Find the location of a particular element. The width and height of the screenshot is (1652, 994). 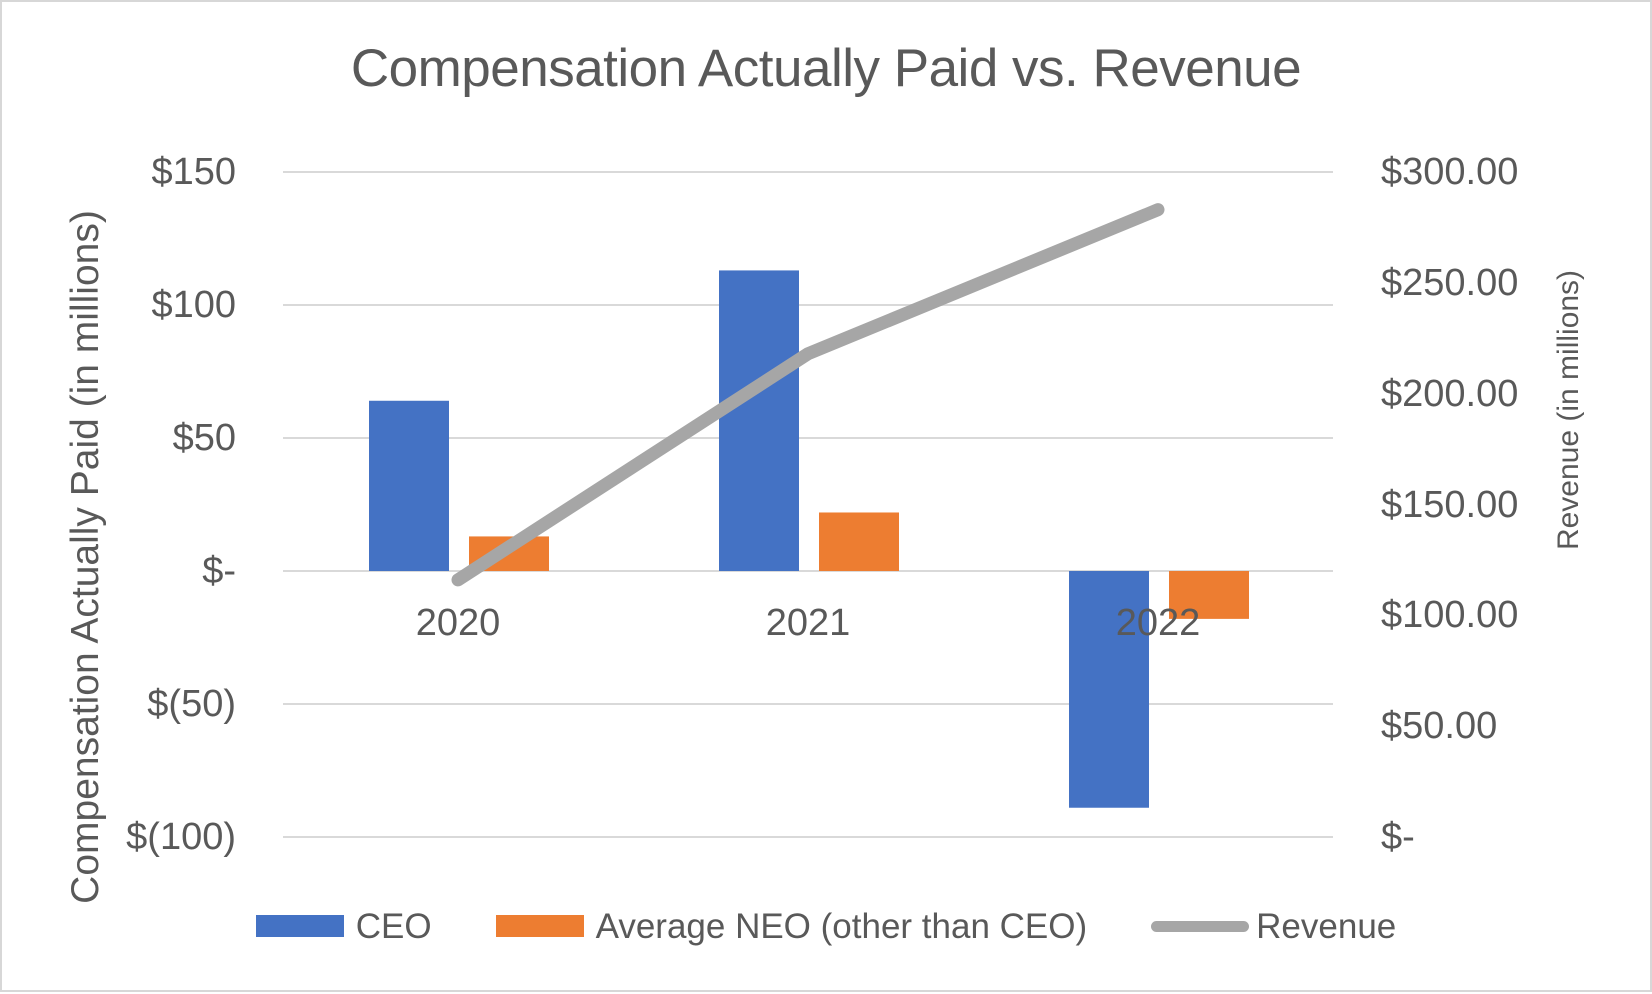

legend-item-ceo: CEO is located at coordinates (343, 926).